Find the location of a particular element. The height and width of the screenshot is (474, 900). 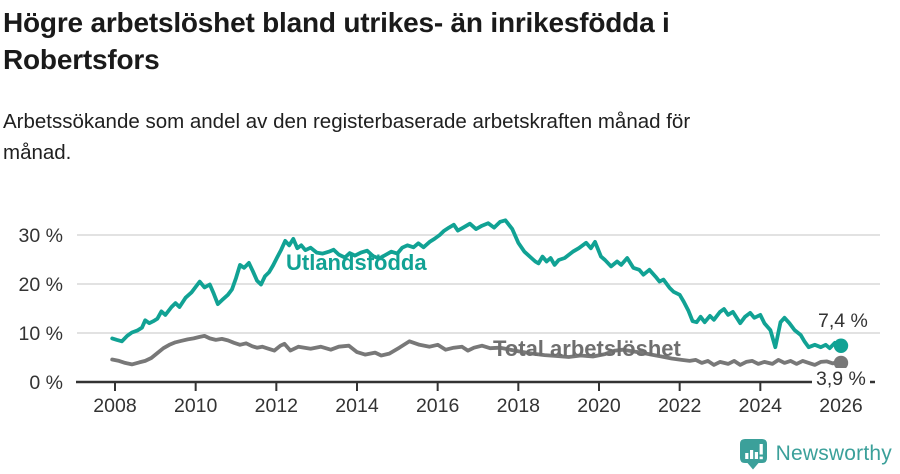

y-tick-label-0: 0 % is located at coordinates (46, 383).